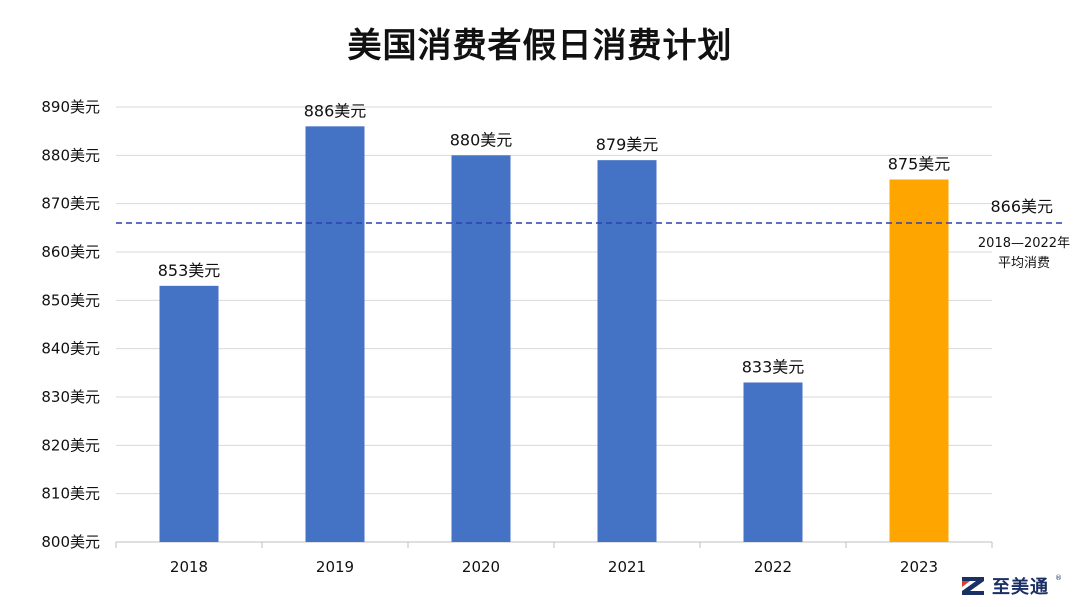 This screenshot has height=607, width=1080. What do you see at coordinates (189, 413) in the screenshot?
I see `bar-2018` at bounding box center [189, 413].